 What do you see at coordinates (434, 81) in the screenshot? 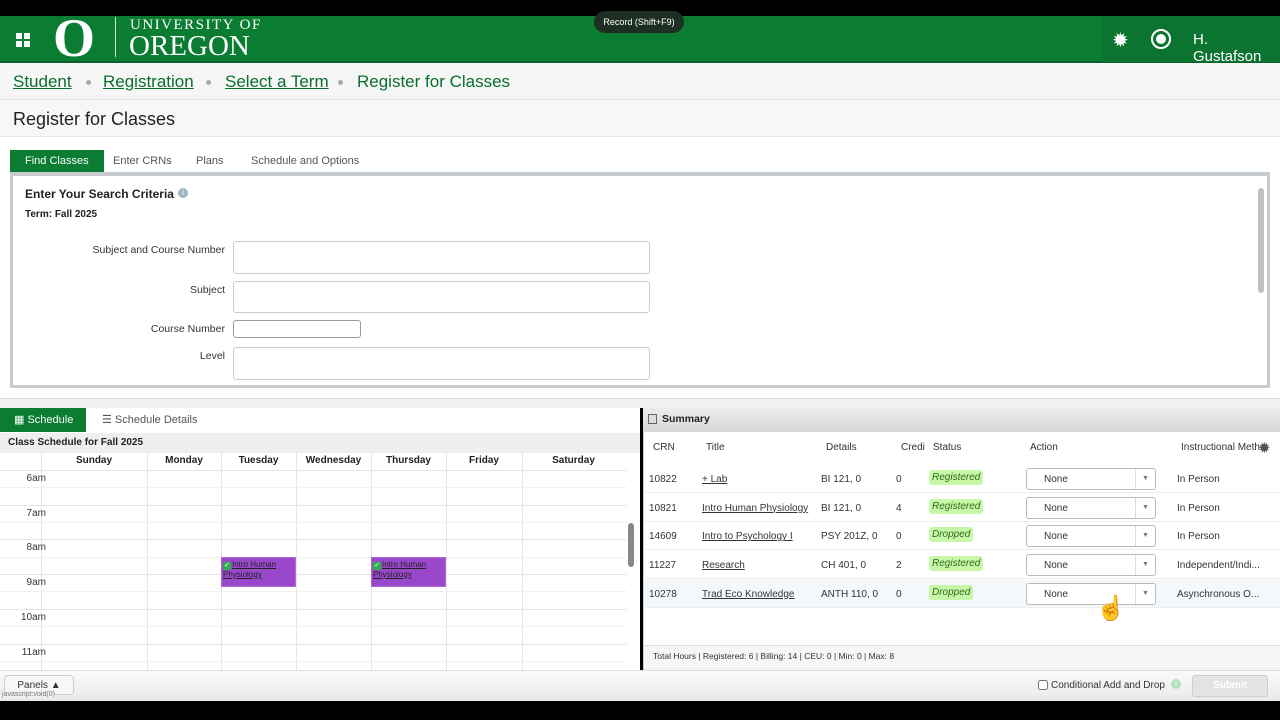
I see `breadcrumb-current: Register for Classes` at bounding box center [434, 81].